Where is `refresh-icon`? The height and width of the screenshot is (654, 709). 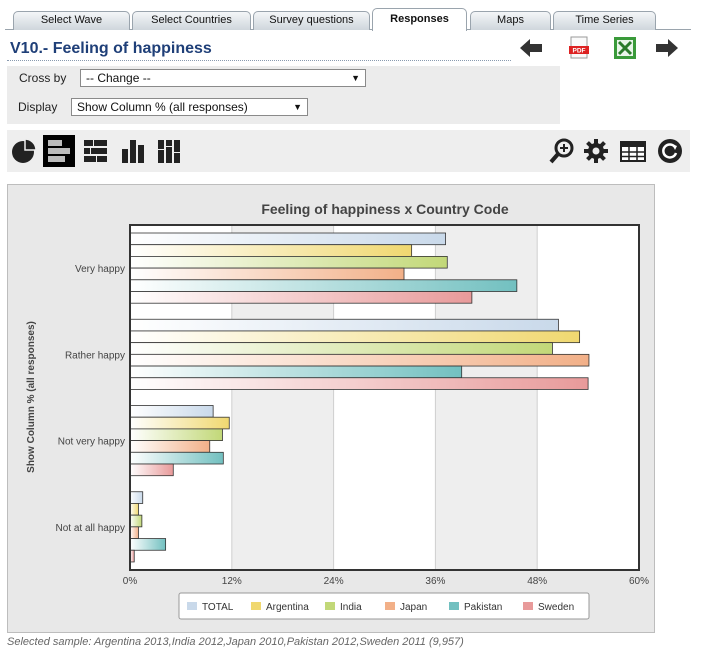
refresh-icon is located at coordinates (670, 151).